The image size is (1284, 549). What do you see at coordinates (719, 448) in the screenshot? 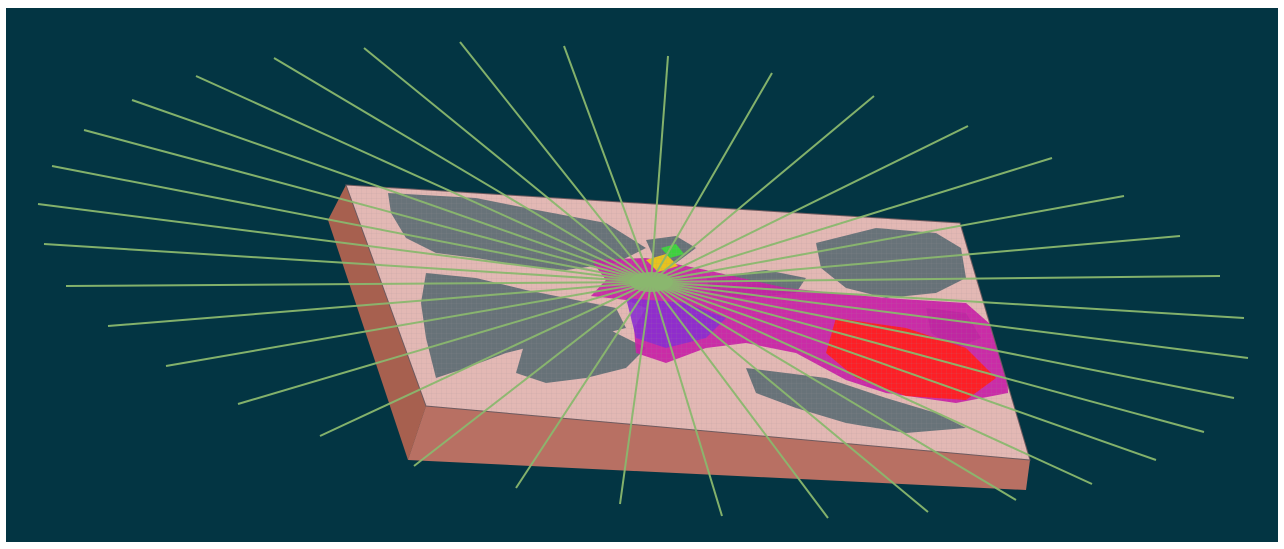
I see `slab-front-side` at bounding box center [719, 448].